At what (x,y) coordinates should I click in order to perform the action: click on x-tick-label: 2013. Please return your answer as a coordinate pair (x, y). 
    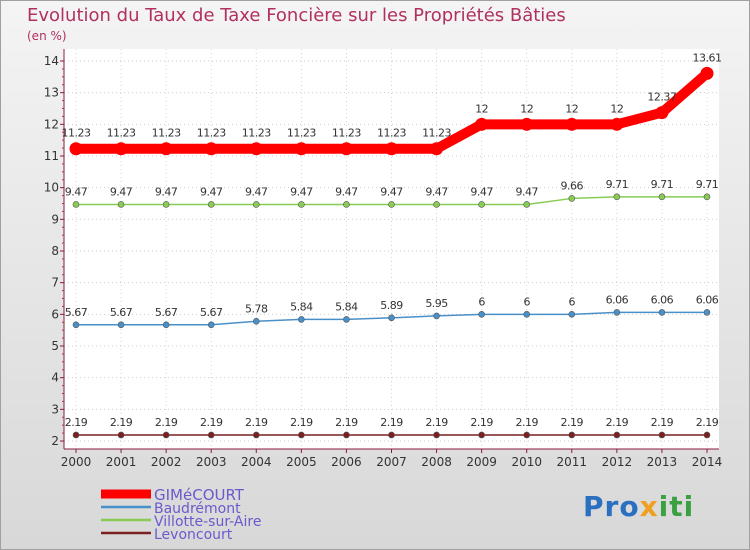
    Looking at the image, I should click on (662, 462).